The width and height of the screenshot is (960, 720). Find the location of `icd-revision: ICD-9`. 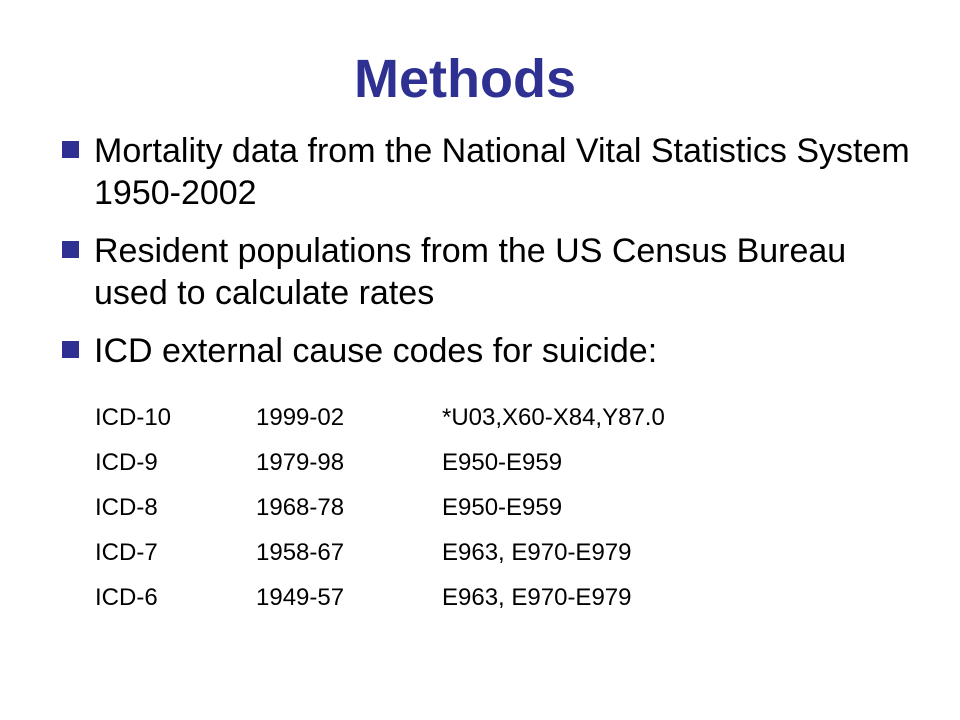

icd-revision: ICD-9 is located at coordinates (126, 462).